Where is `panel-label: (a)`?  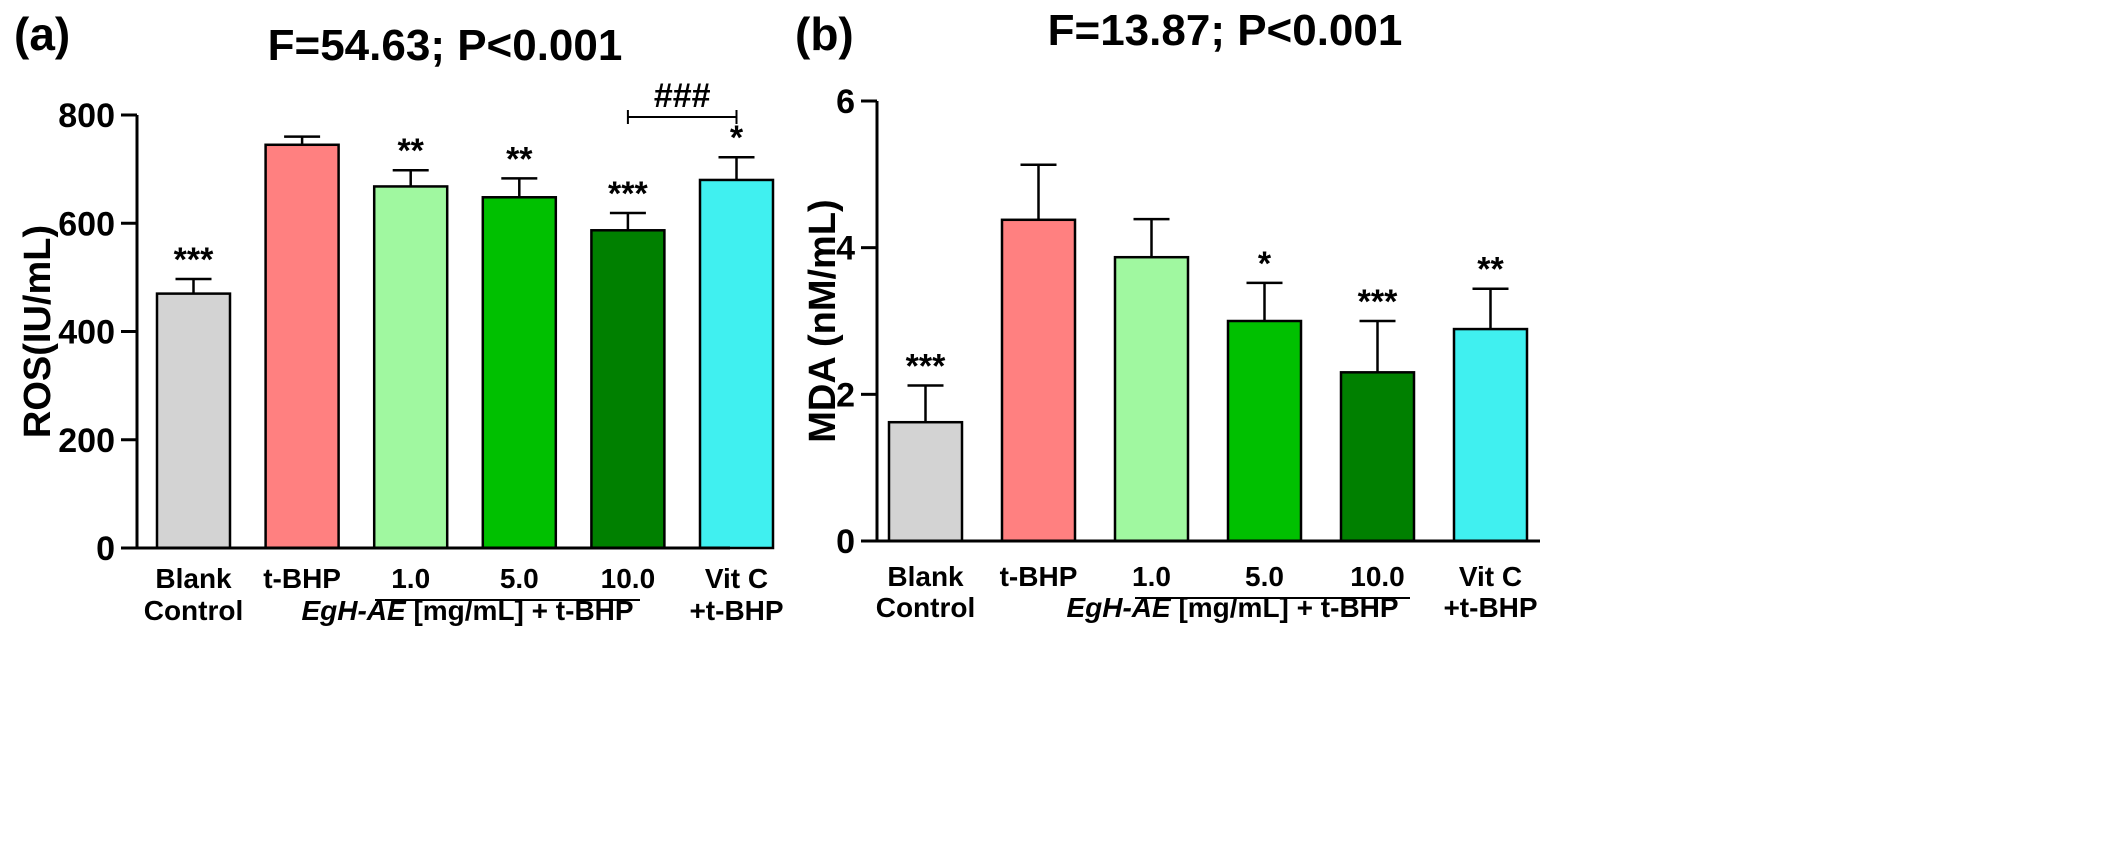 panel-label: (a) is located at coordinates (42, 34).